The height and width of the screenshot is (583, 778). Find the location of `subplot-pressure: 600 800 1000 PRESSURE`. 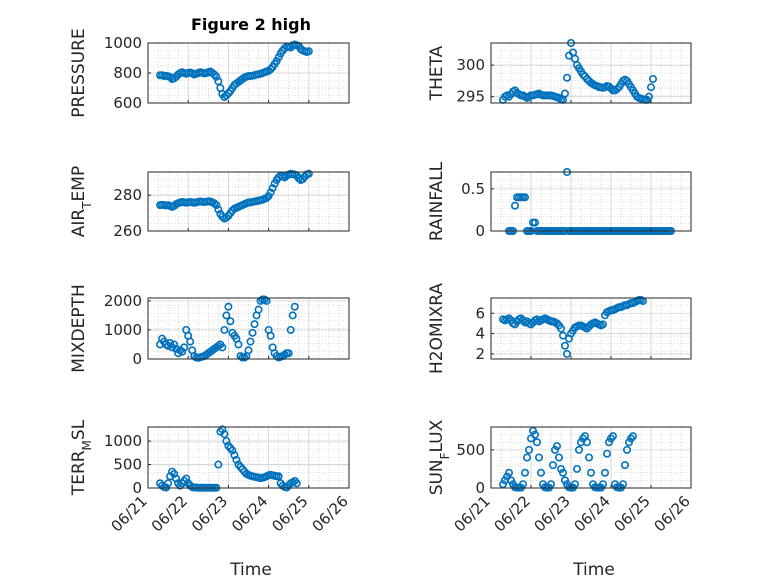

subplot-pressure: 600 800 1000 PRESSURE is located at coordinates (209, 73).